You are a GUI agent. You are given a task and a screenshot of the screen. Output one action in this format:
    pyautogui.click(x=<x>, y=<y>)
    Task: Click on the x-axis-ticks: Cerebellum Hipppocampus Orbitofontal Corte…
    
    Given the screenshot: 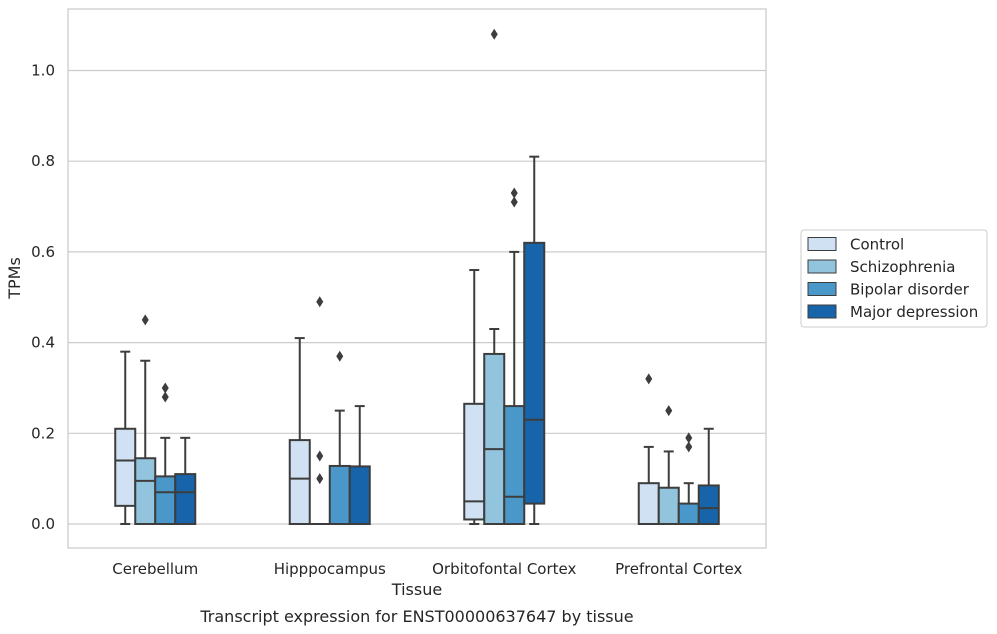 What is the action you would take?
    pyautogui.click(x=427, y=569)
    